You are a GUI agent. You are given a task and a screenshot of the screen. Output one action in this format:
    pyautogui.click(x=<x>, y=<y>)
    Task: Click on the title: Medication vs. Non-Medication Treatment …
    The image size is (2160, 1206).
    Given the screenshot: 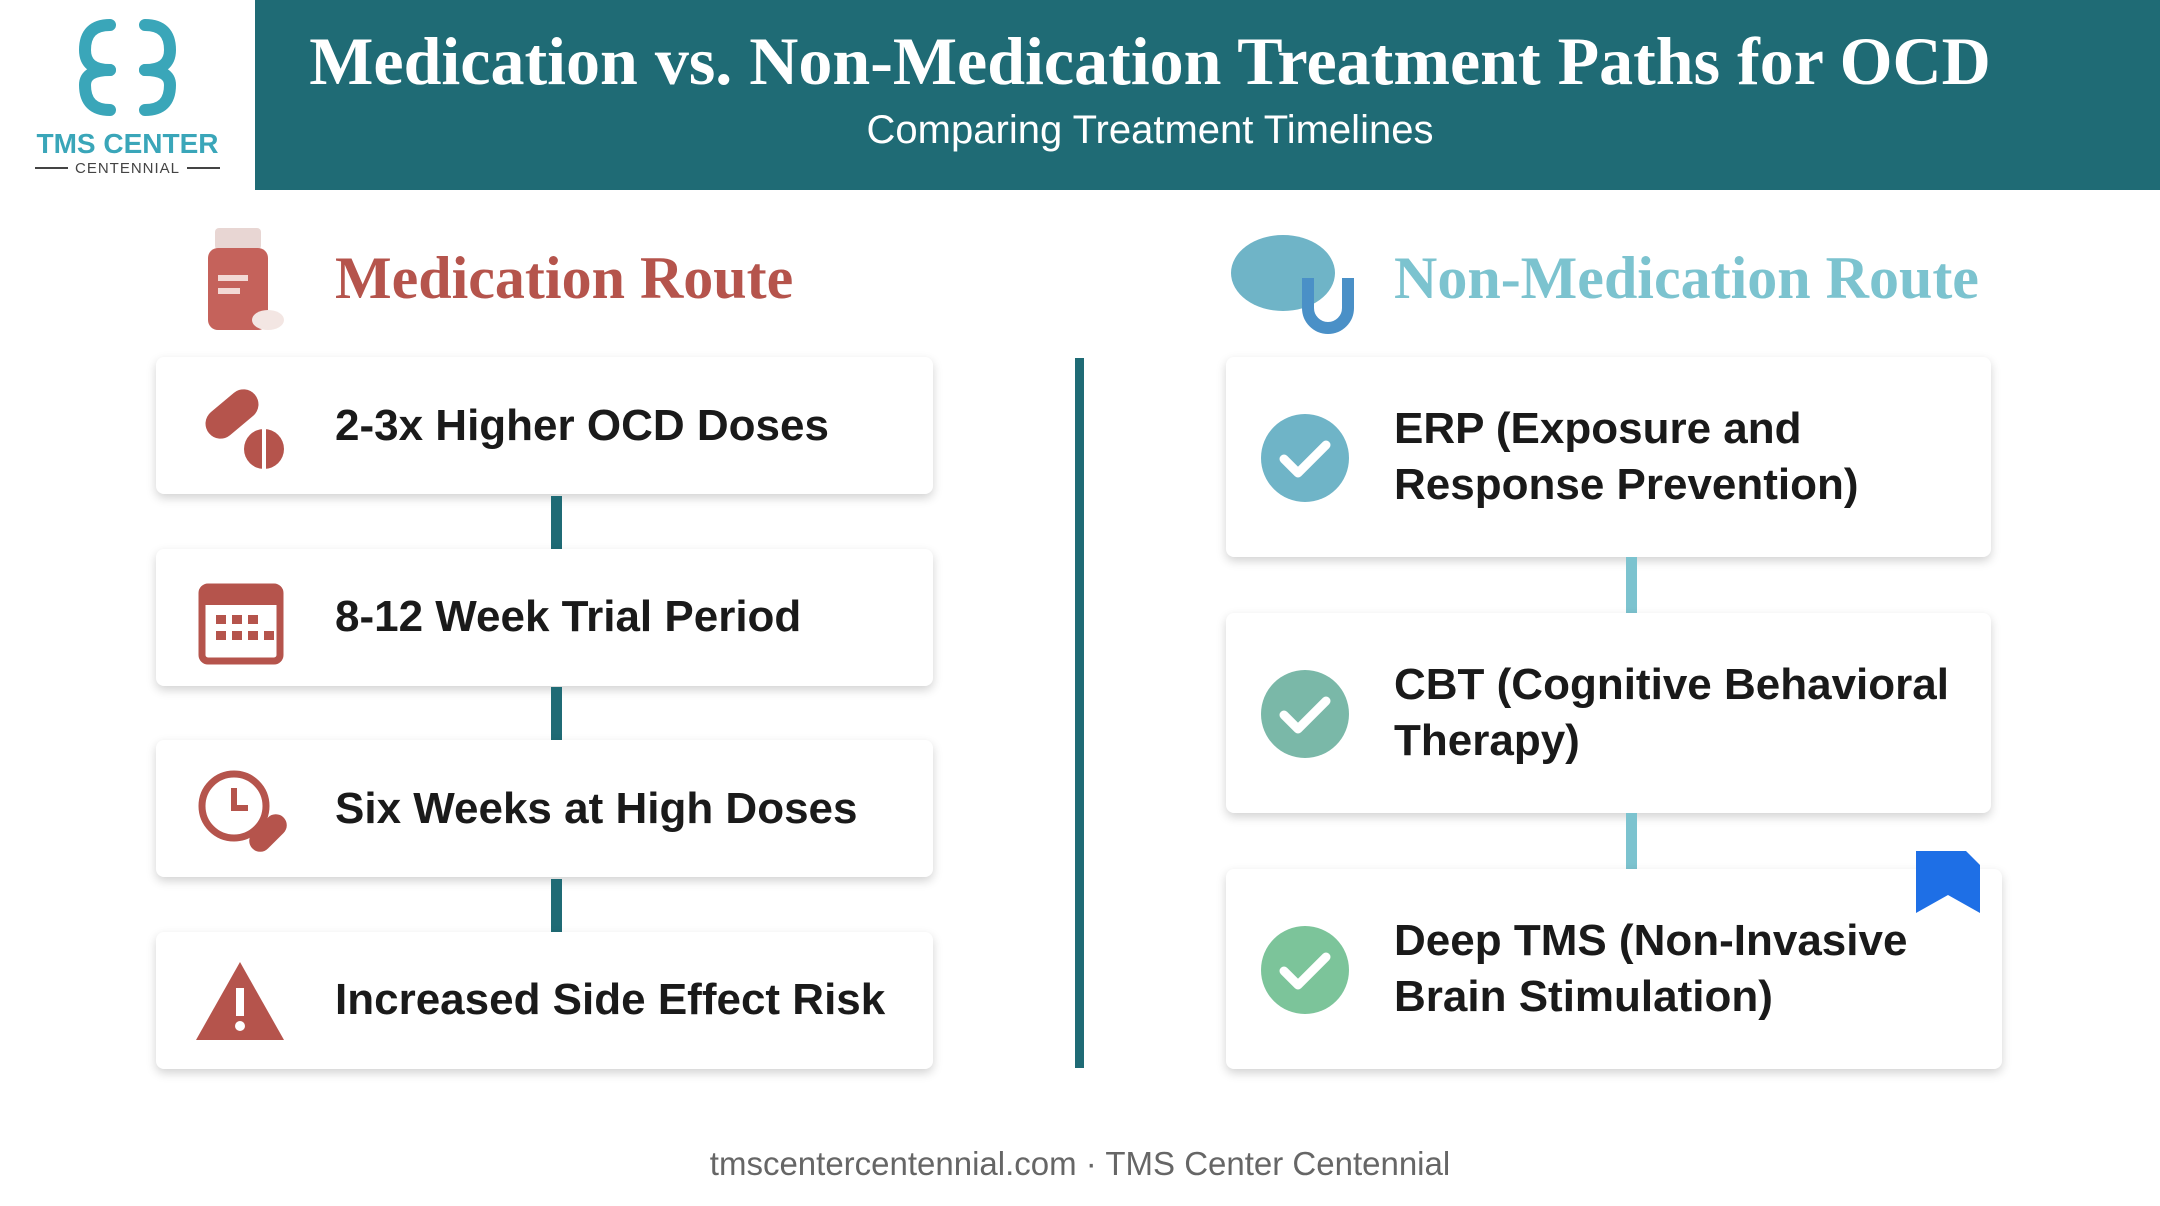 What is the action you would take?
    pyautogui.click(x=1150, y=61)
    